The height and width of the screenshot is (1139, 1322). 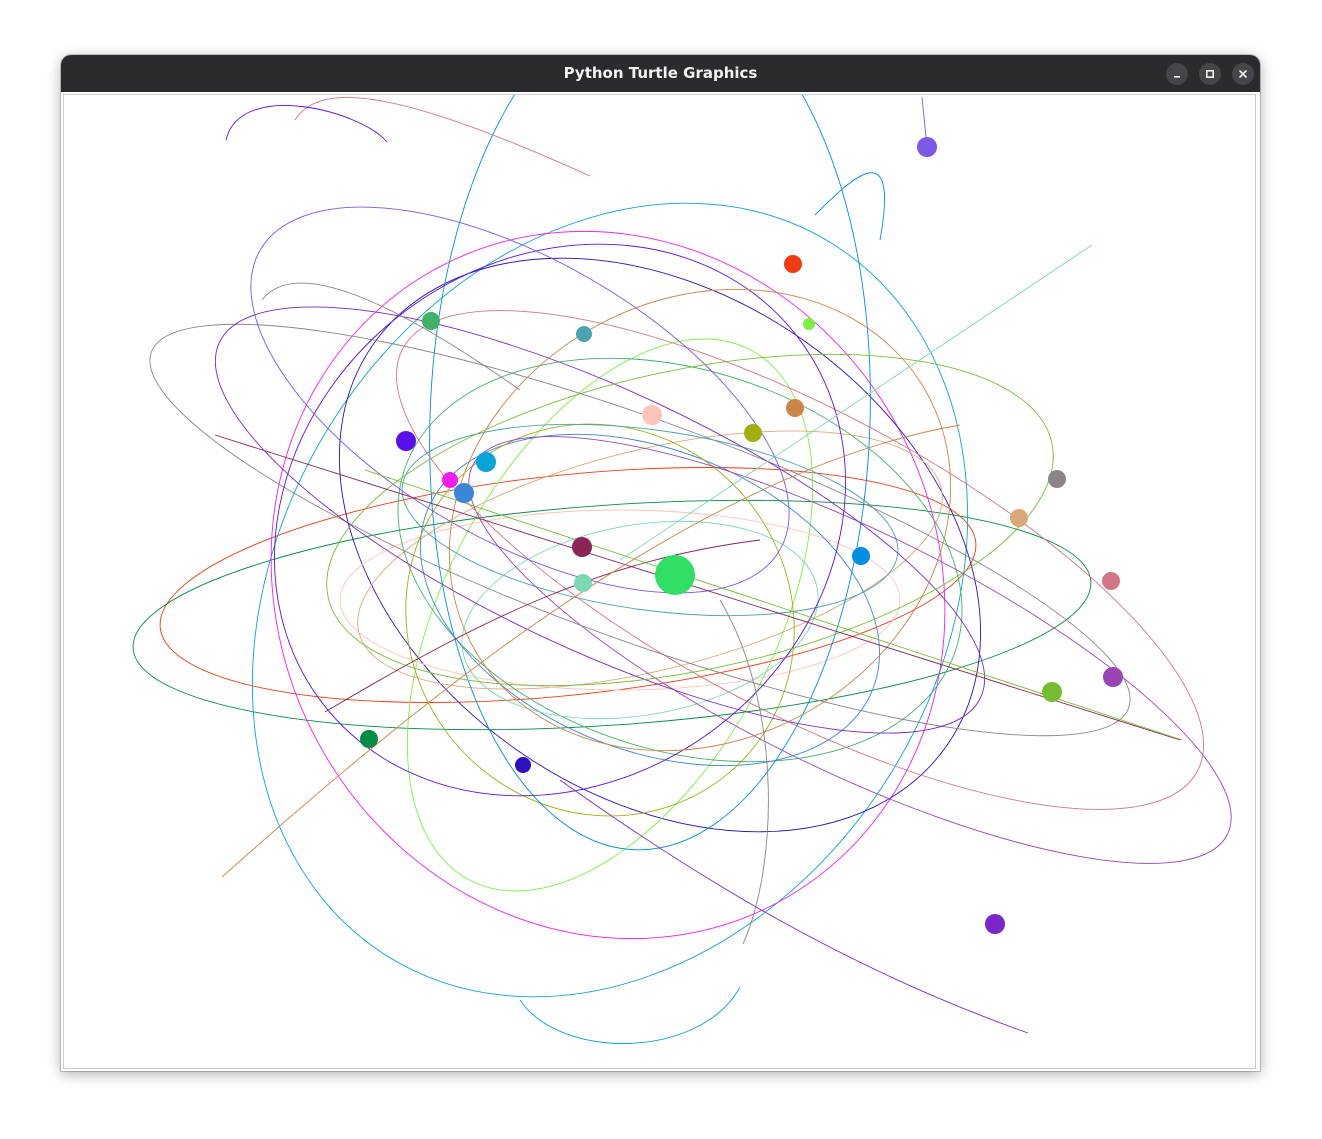 I want to click on title-bar: Python Turtle Graphics, so click(x=660, y=73).